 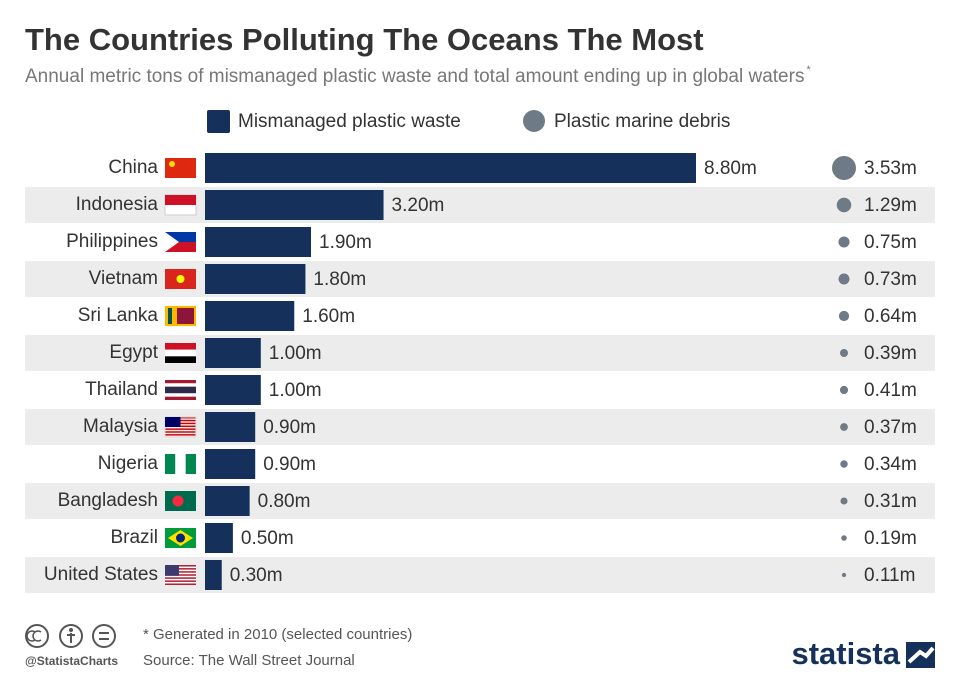 I want to click on category-label: Thailand, so click(x=121, y=389).